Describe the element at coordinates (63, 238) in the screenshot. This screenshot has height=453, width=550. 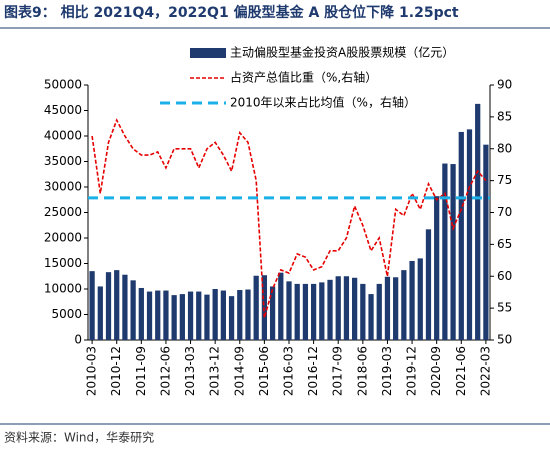
I see `y-tick-label: 20000` at that location.